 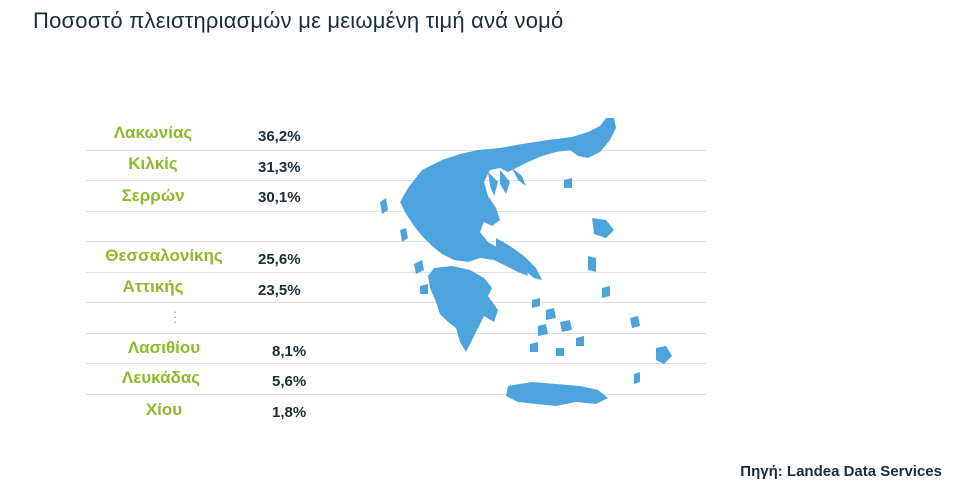 I want to click on table-row-label: Λακωνίας, so click(x=153, y=132).